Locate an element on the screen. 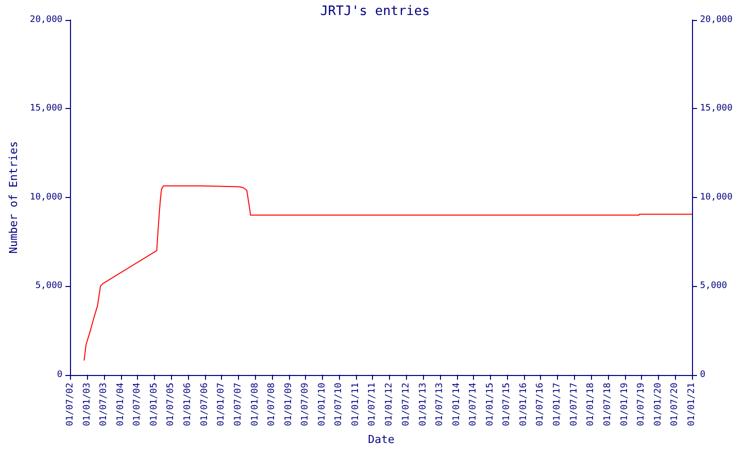 This screenshot has height=450, width=750. y2-tick-label: 5,000 is located at coordinates (714, 286).